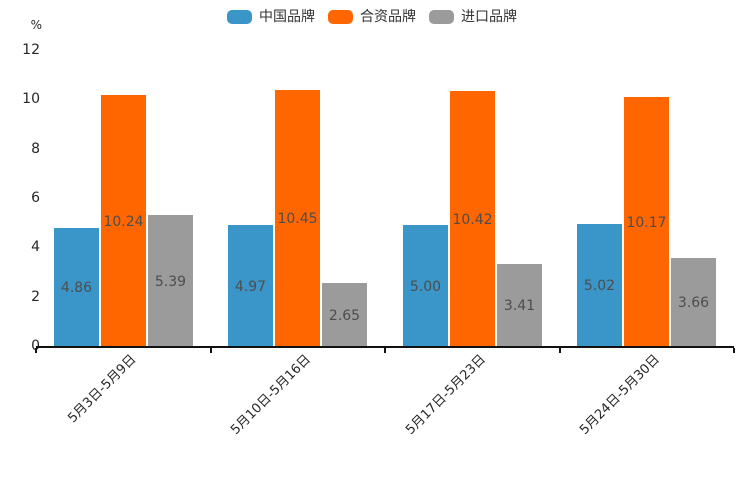  I want to click on y-axis-tick-label: 0, so click(20, 346).